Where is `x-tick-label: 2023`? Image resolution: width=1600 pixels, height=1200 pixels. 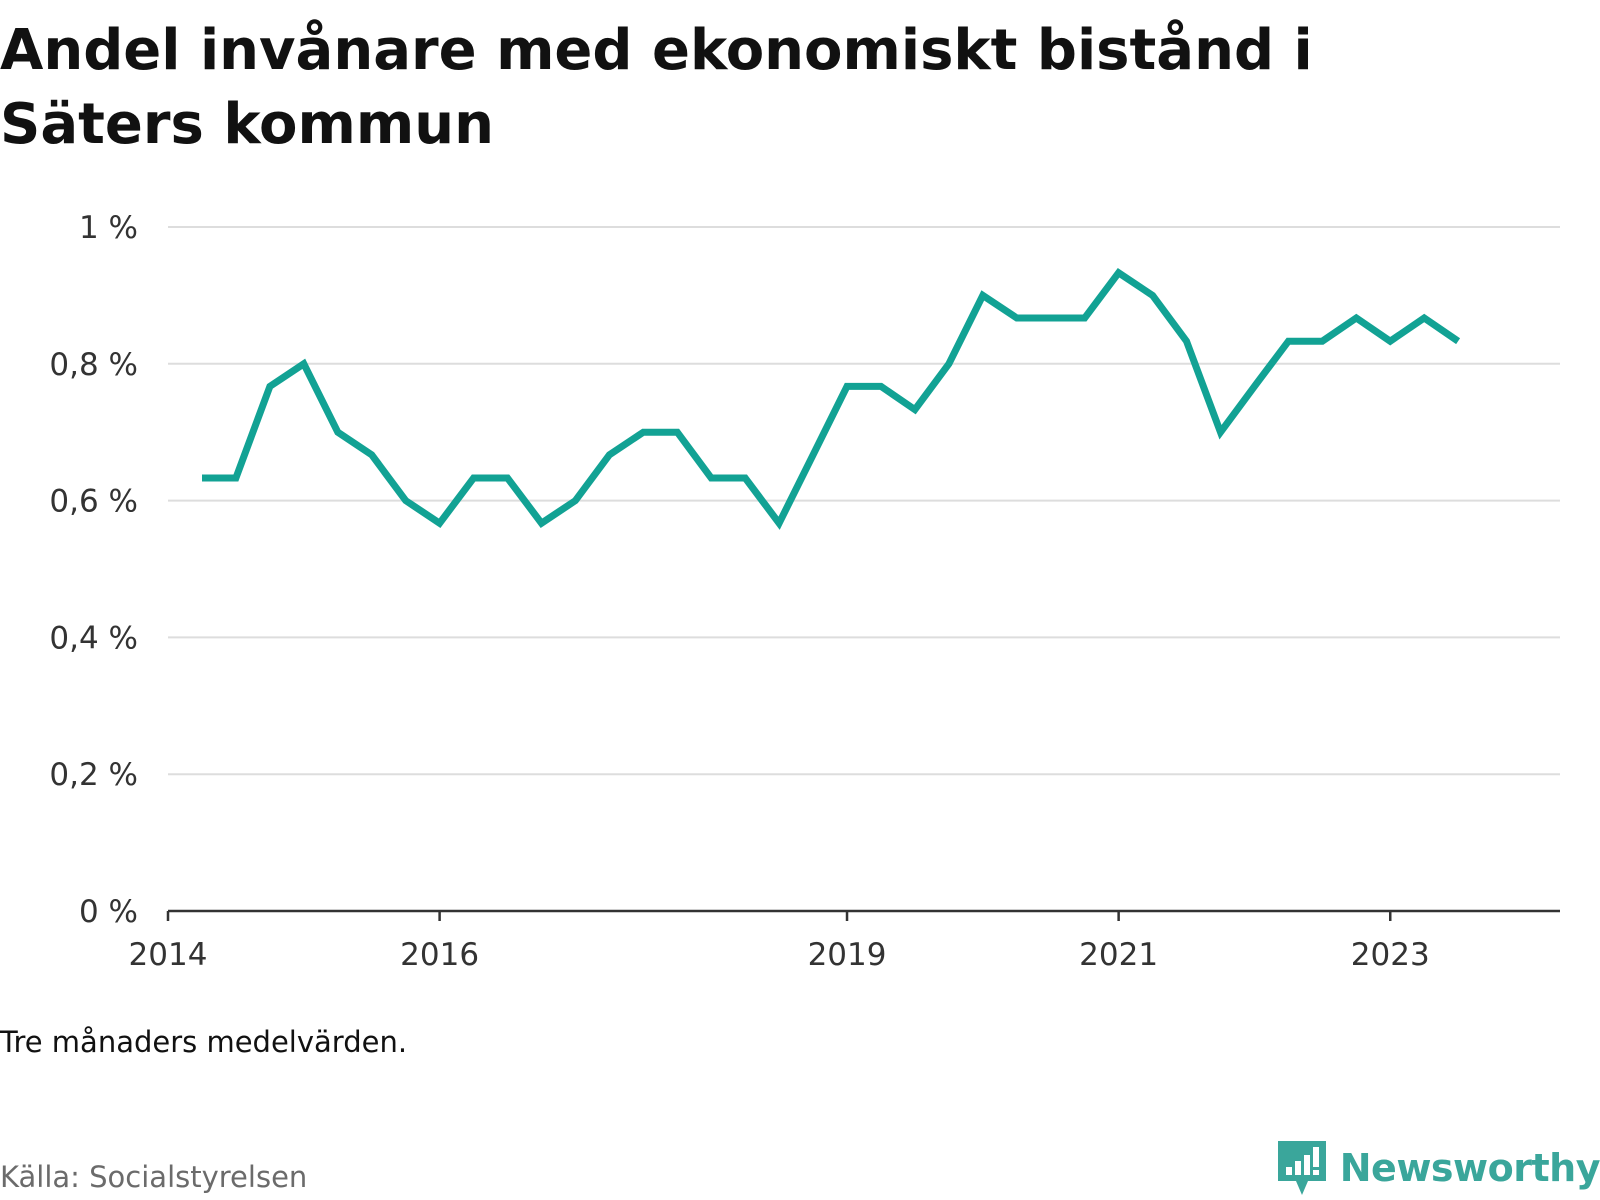
x-tick-label: 2023 is located at coordinates (1390, 955).